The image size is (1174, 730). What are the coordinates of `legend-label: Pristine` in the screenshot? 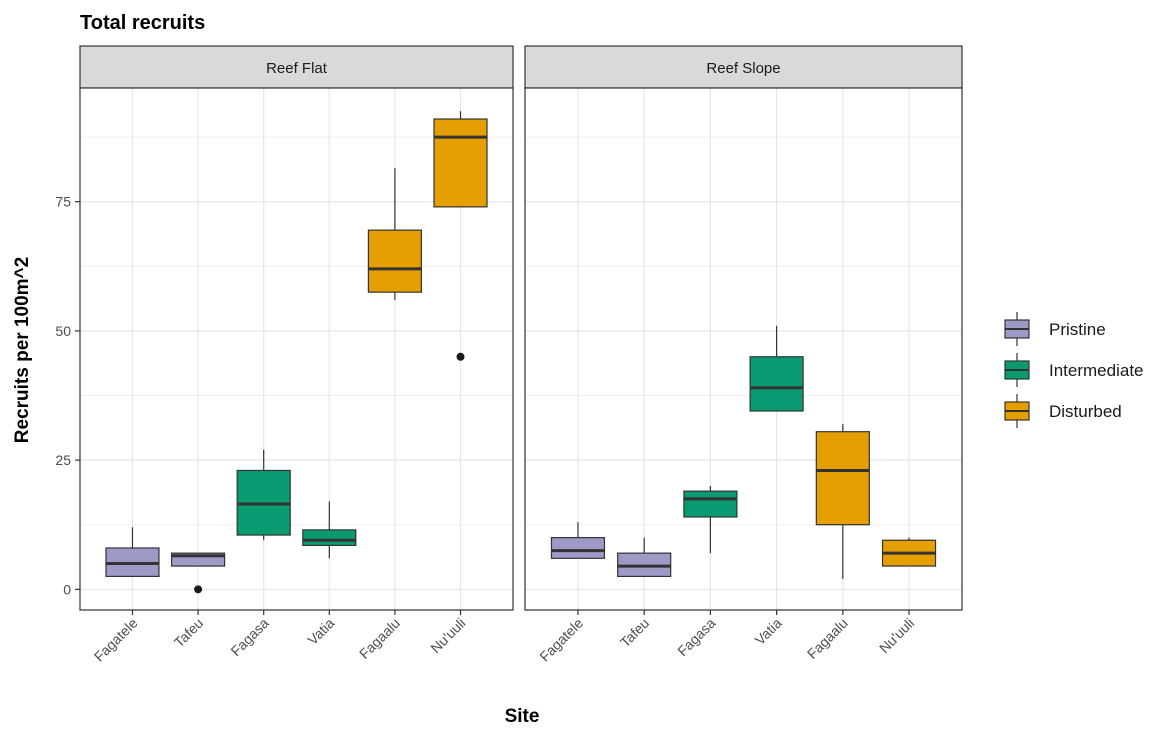 It's located at (1077, 329).